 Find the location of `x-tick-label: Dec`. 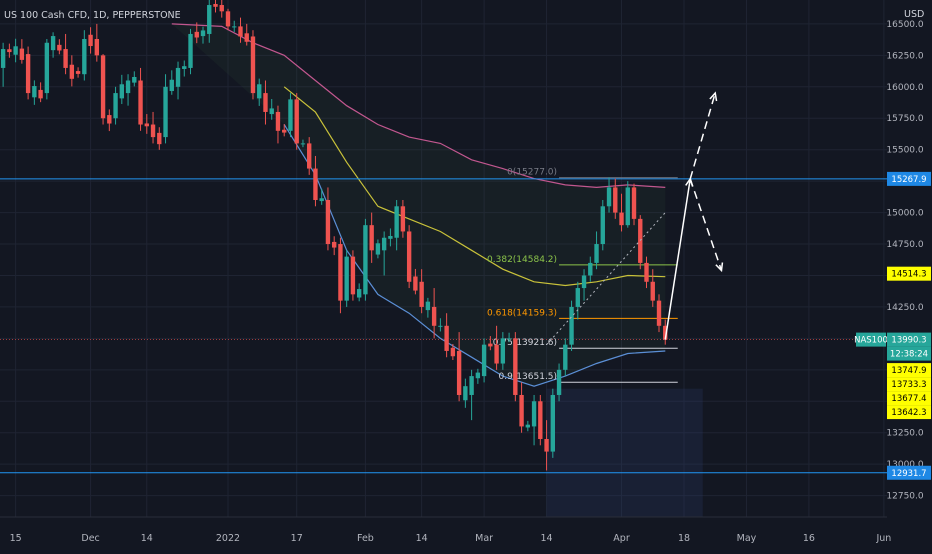

x-tick-label: Dec is located at coordinates (90, 538).